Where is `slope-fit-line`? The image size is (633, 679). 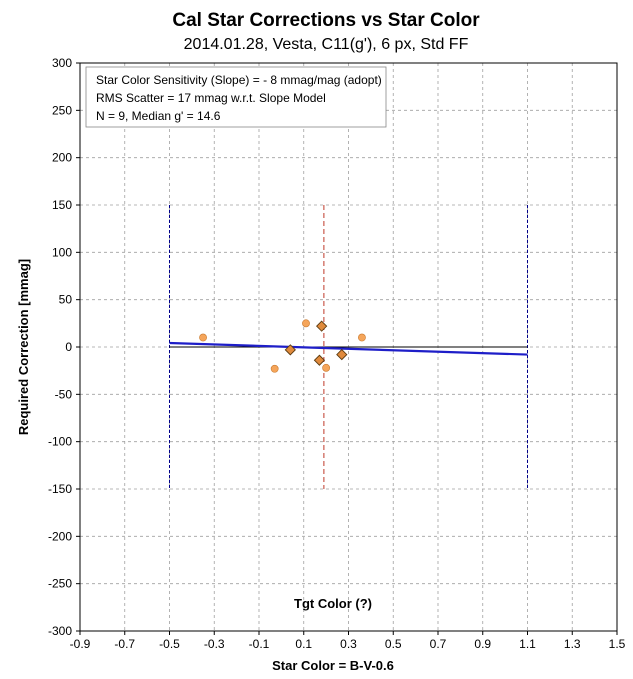 slope-fit-line is located at coordinates (348, 348).